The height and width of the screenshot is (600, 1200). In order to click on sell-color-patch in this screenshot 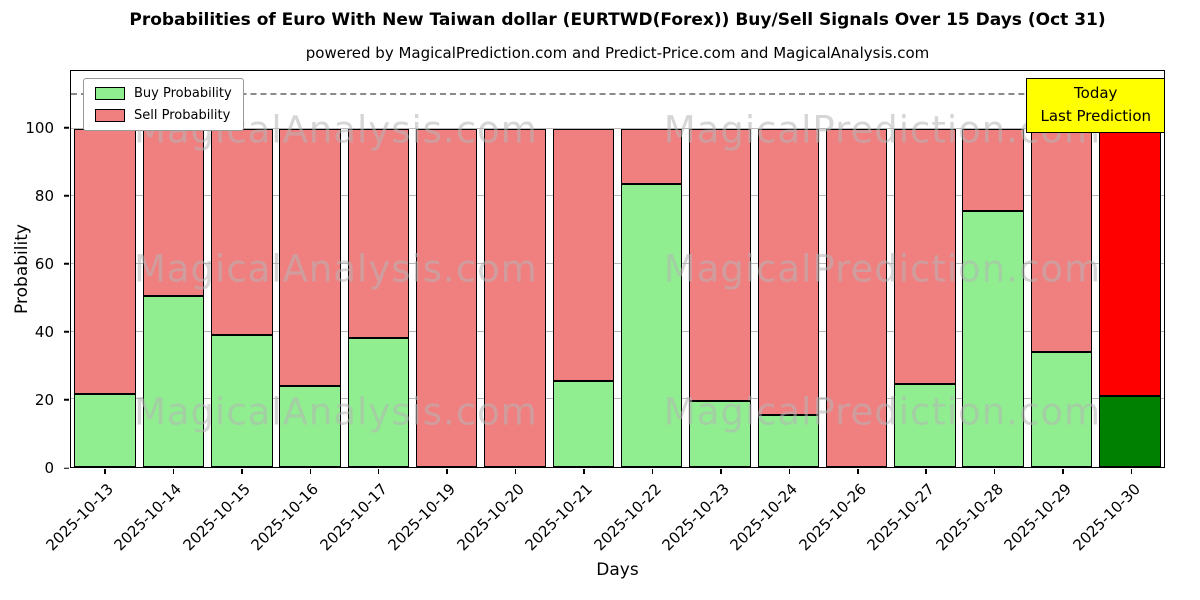, I will do `click(110, 115)`.